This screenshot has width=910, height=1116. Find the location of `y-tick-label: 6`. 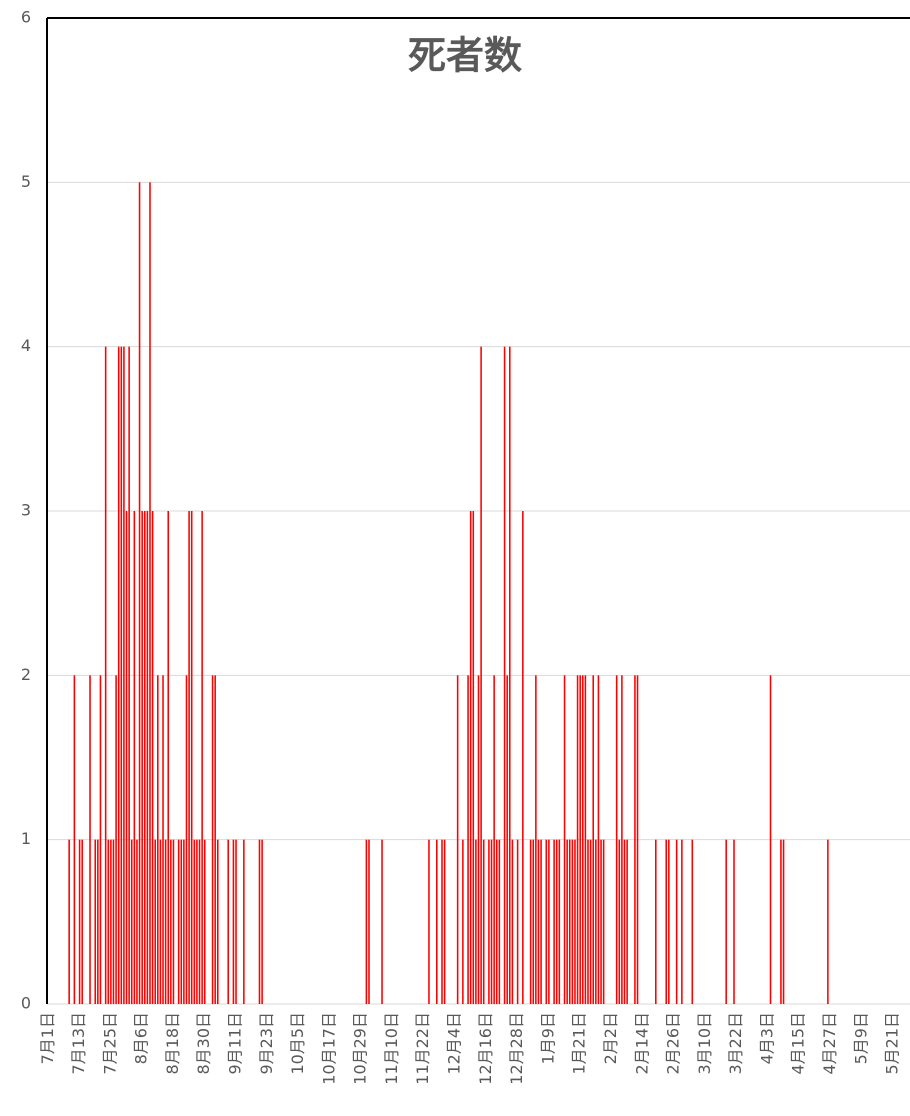

y-tick-label: 6 is located at coordinates (26, 17).